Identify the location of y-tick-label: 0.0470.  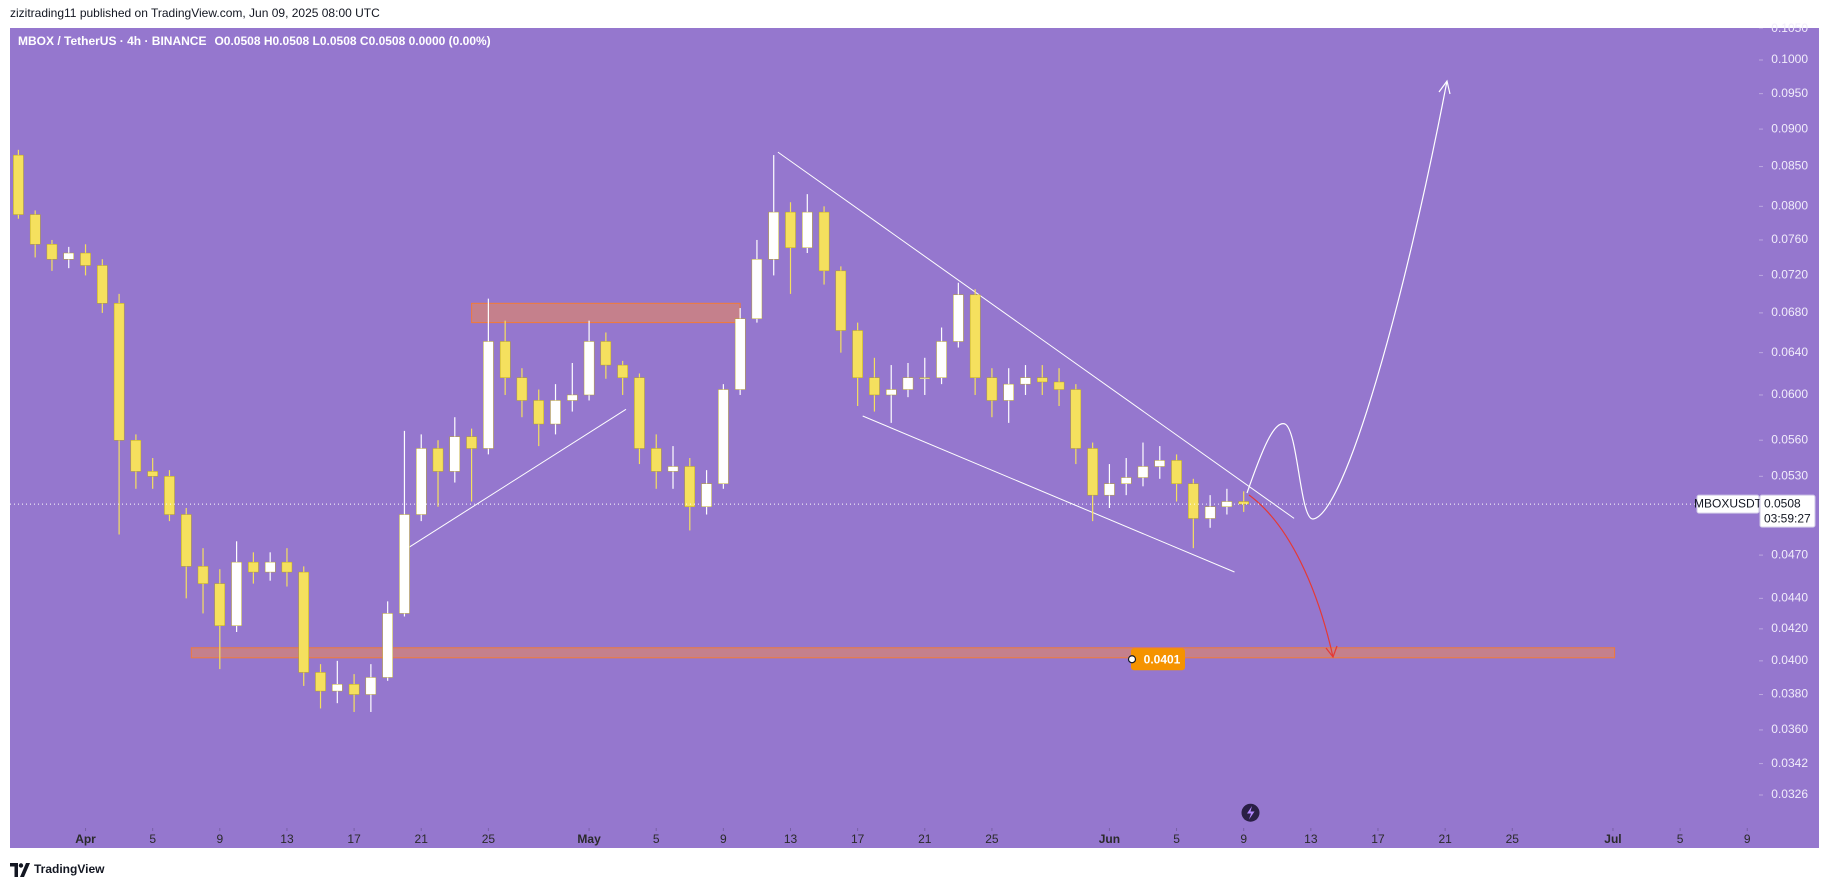
(1789, 554).